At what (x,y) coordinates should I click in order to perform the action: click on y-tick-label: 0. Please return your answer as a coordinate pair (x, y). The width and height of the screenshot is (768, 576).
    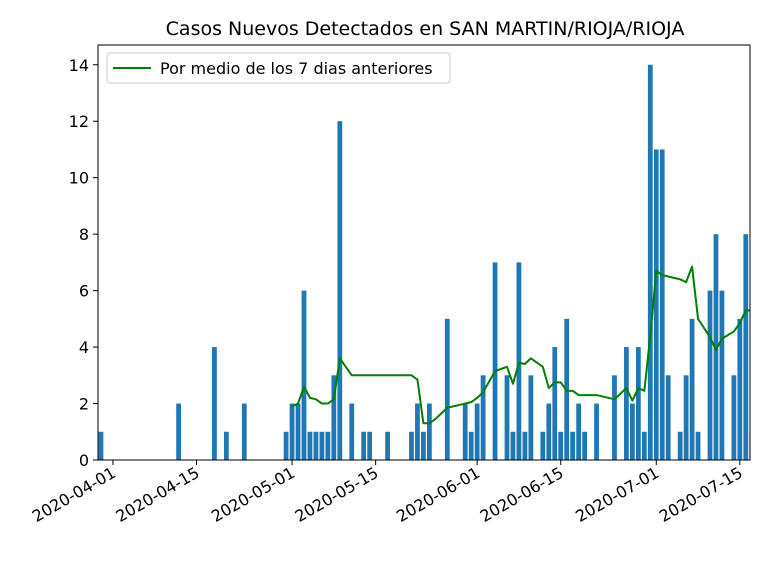
    Looking at the image, I should click on (84, 460).